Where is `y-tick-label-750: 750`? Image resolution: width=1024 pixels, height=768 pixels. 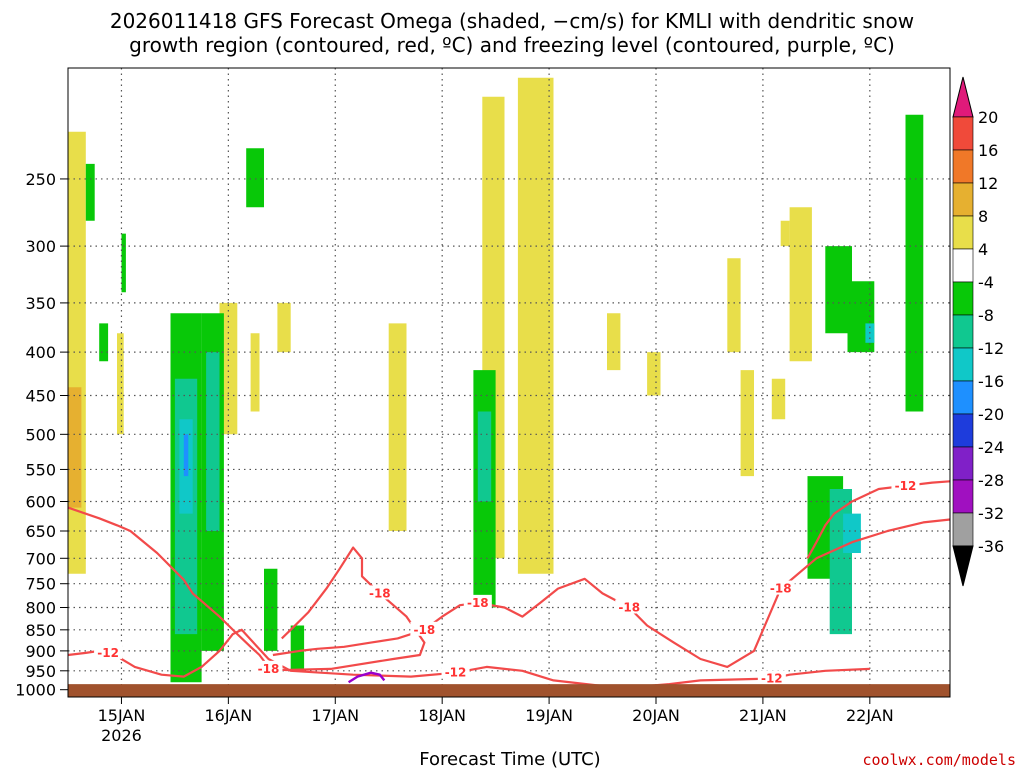
y-tick-label-750: 750 is located at coordinates (40, 584).